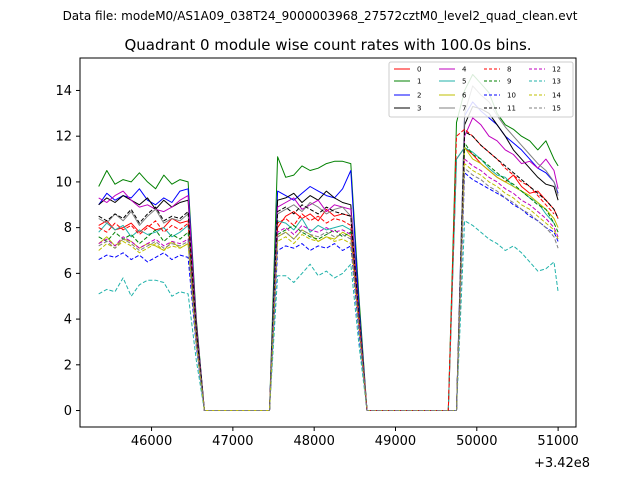  What do you see at coordinates (509, 82) in the screenshot?
I see `legend-label-9: 9` at bounding box center [509, 82].